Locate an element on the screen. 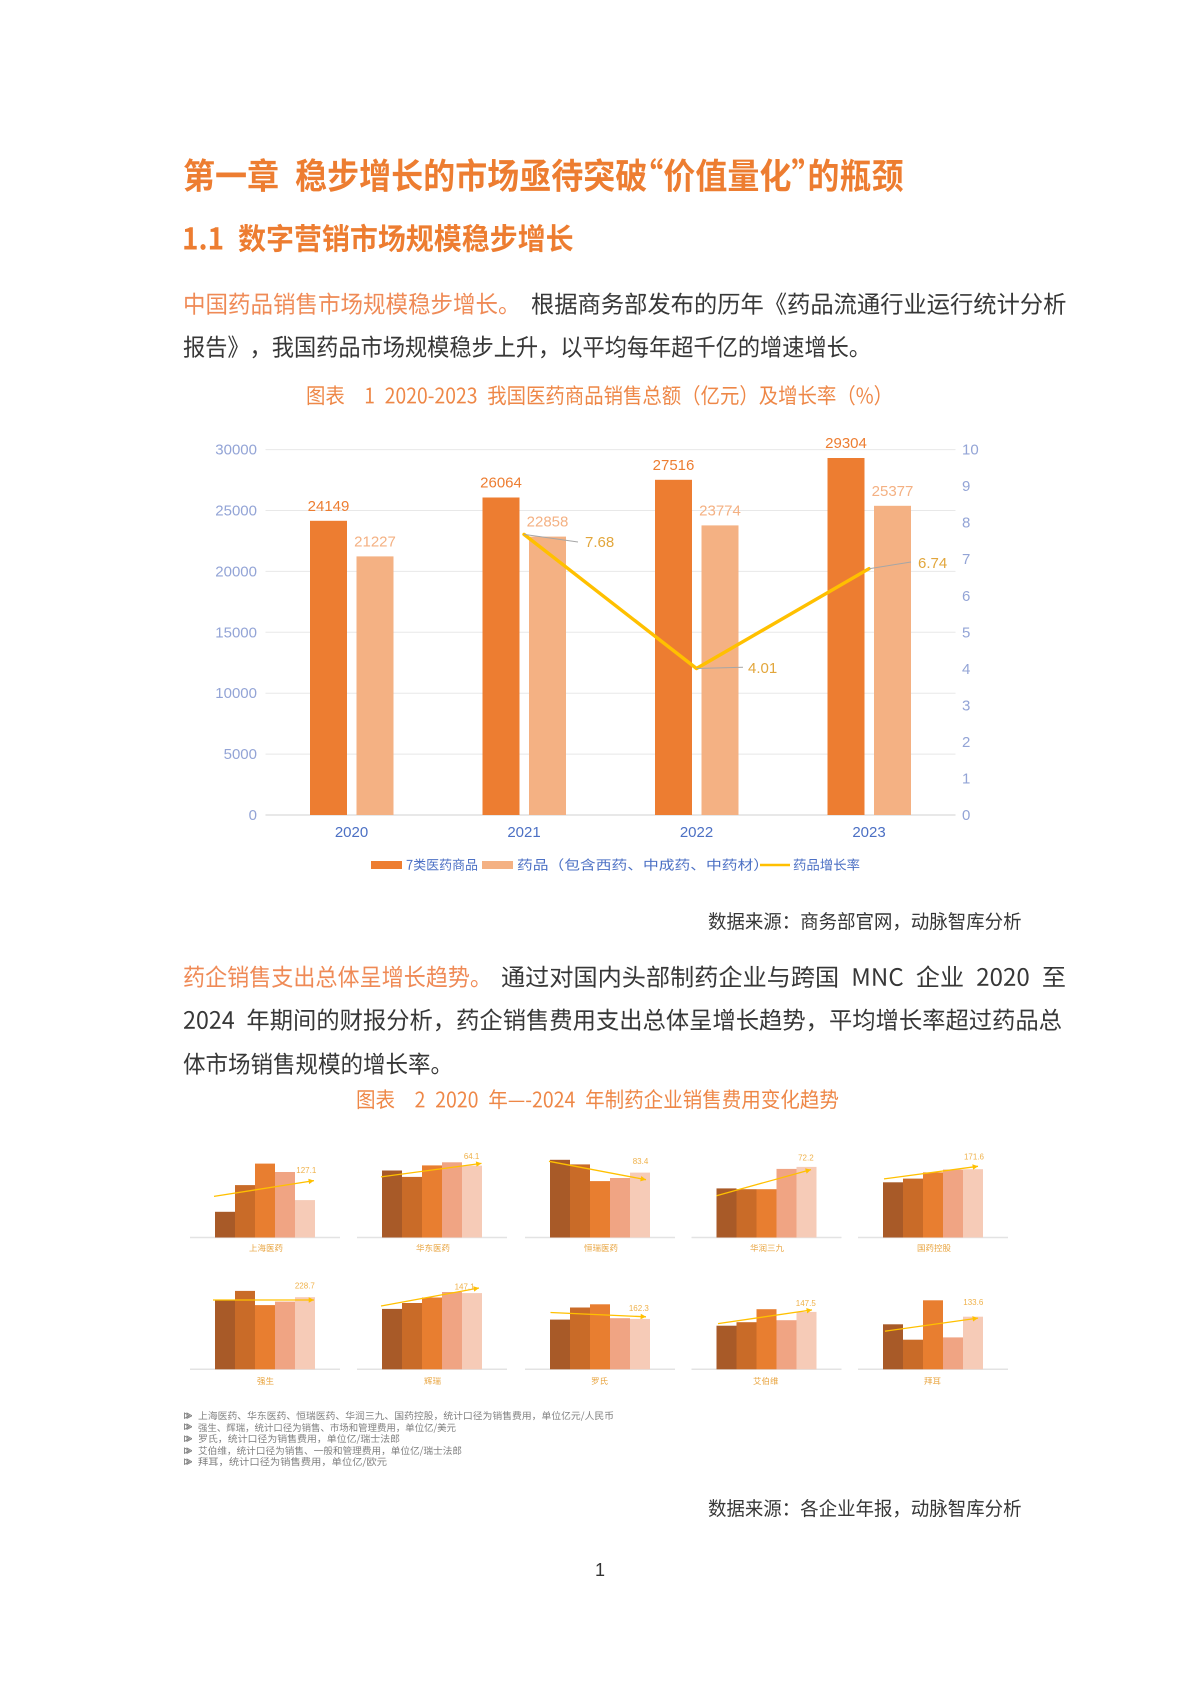 The height and width of the screenshot is (1698, 1200). svg-text: 2020 is located at coordinates (351, 832).